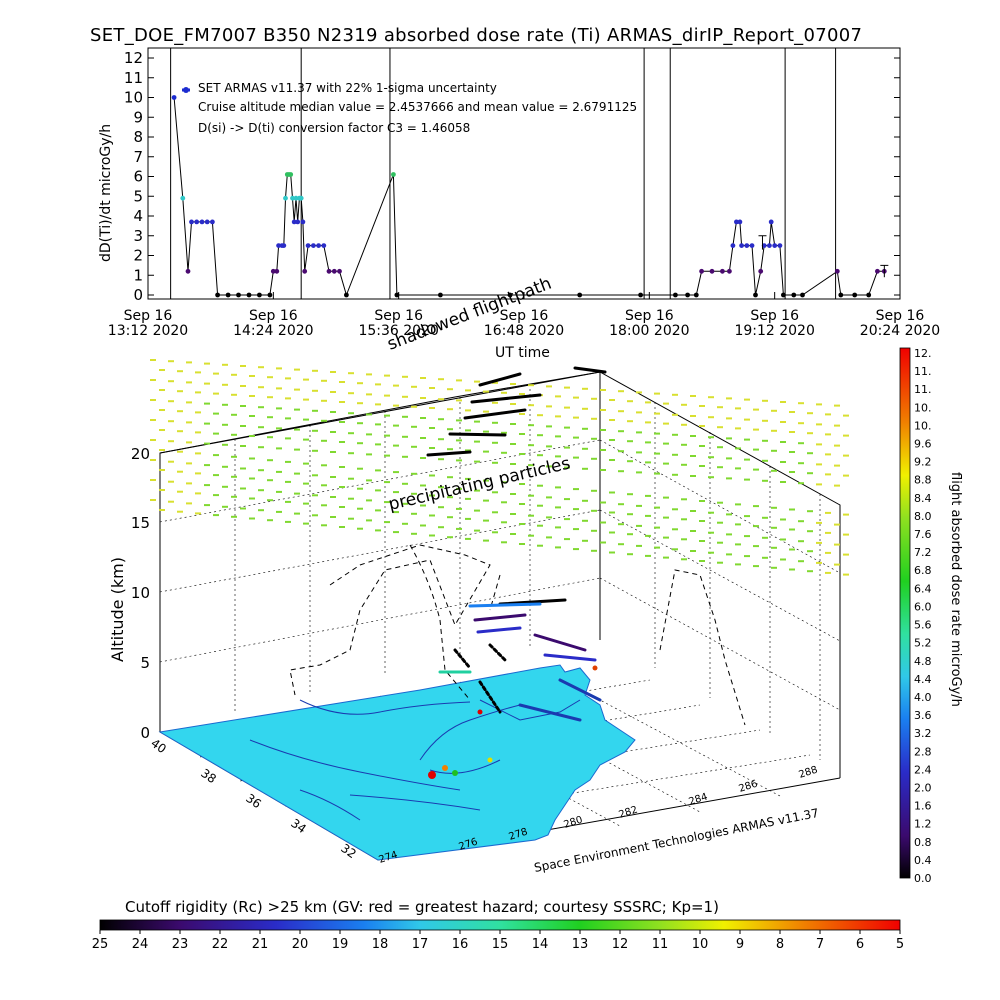 The width and height of the screenshot is (1000, 1000). What do you see at coordinates (923, 860) in the screenshot?
I see `dose-colorbar-tick-label: 0.4` at bounding box center [923, 860].